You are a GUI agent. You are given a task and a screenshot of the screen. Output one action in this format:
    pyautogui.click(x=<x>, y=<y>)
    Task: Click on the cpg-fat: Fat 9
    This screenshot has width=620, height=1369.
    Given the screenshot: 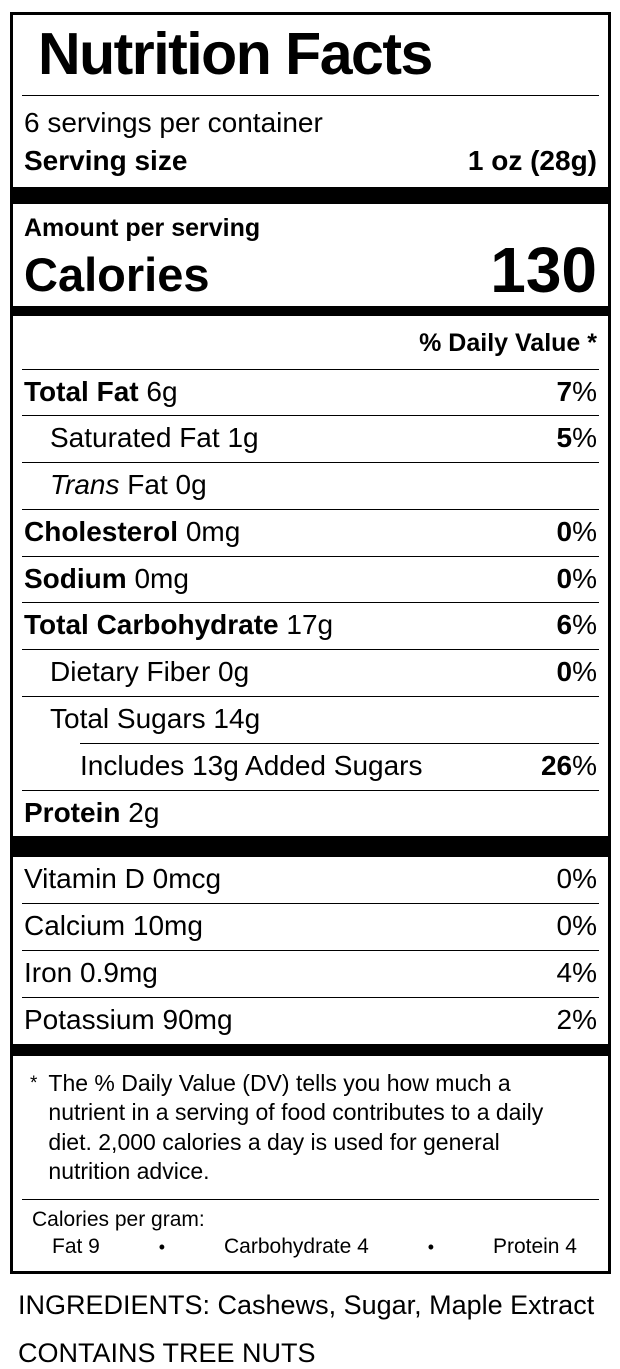 What is the action you would take?
    pyautogui.click(x=76, y=1247)
    